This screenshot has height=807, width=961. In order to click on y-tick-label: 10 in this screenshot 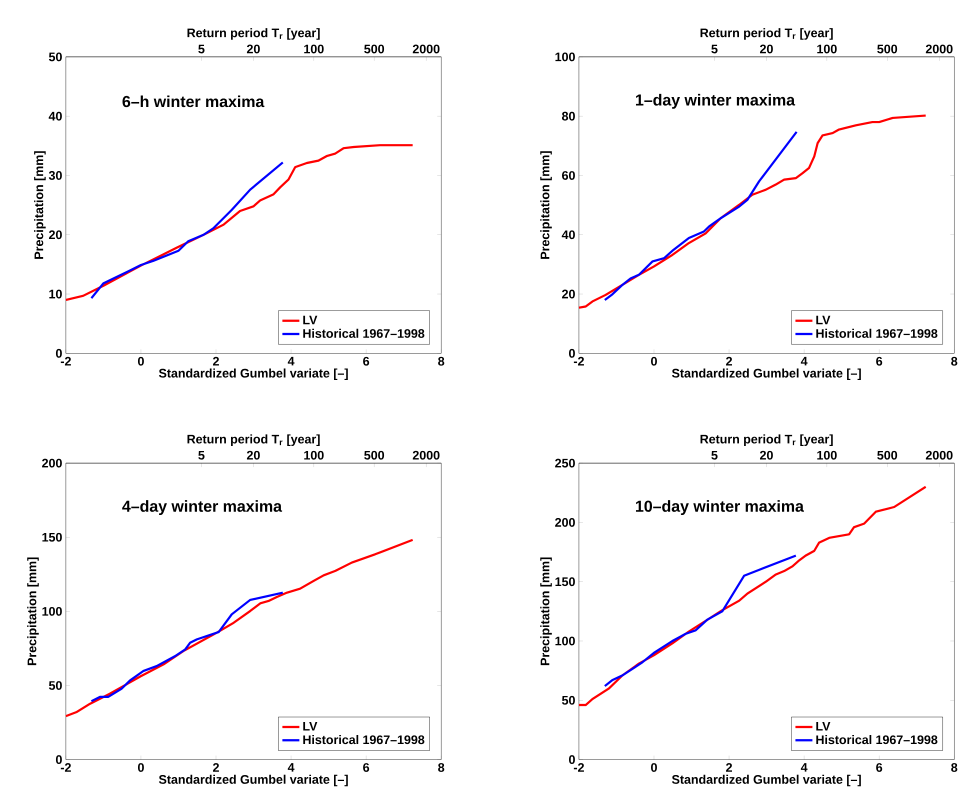, I will do `click(55, 293)`.